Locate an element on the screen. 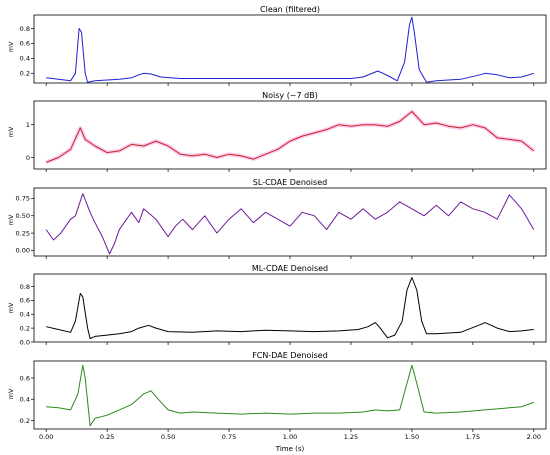  y-tick-label: 0.25 is located at coordinates (23, 233).